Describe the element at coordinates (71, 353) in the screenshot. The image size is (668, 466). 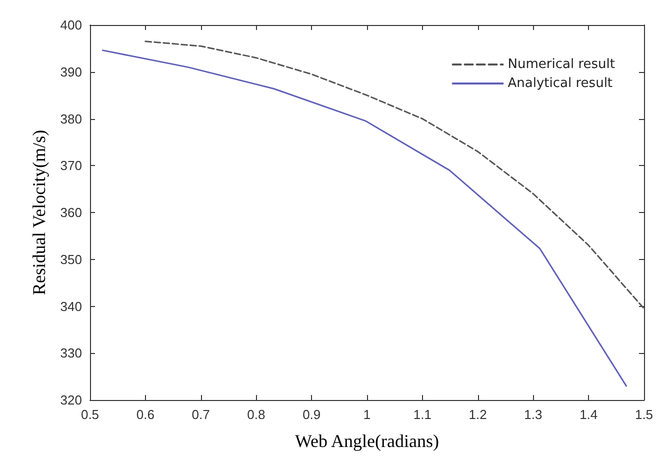
I see `y-tick-label: 330` at that location.